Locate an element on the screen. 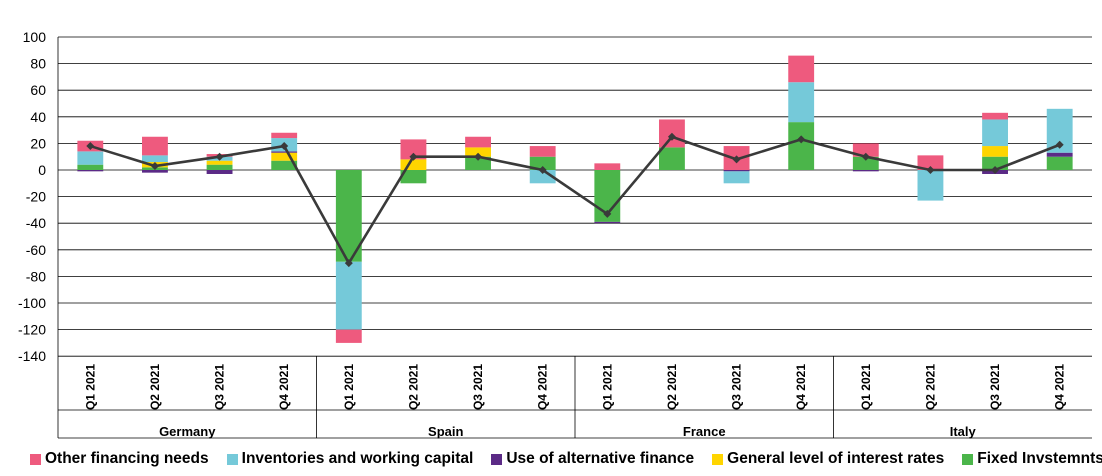 The width and height of the screenshot is (1102, 476). group-label: France is located at coordinates (704, 431).